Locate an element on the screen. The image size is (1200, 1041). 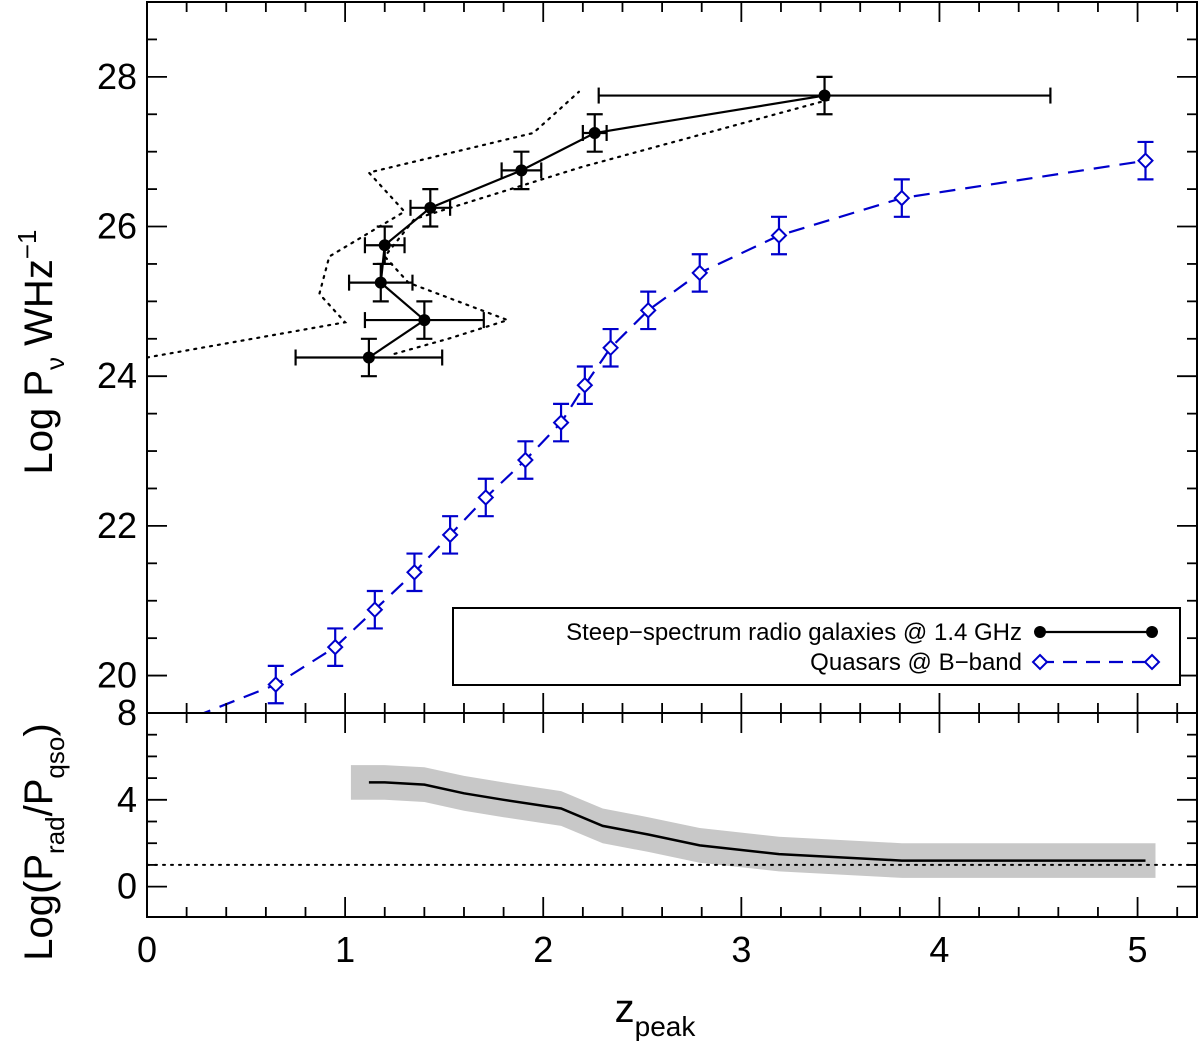
ratio-band is located at coordinates (753, 821).